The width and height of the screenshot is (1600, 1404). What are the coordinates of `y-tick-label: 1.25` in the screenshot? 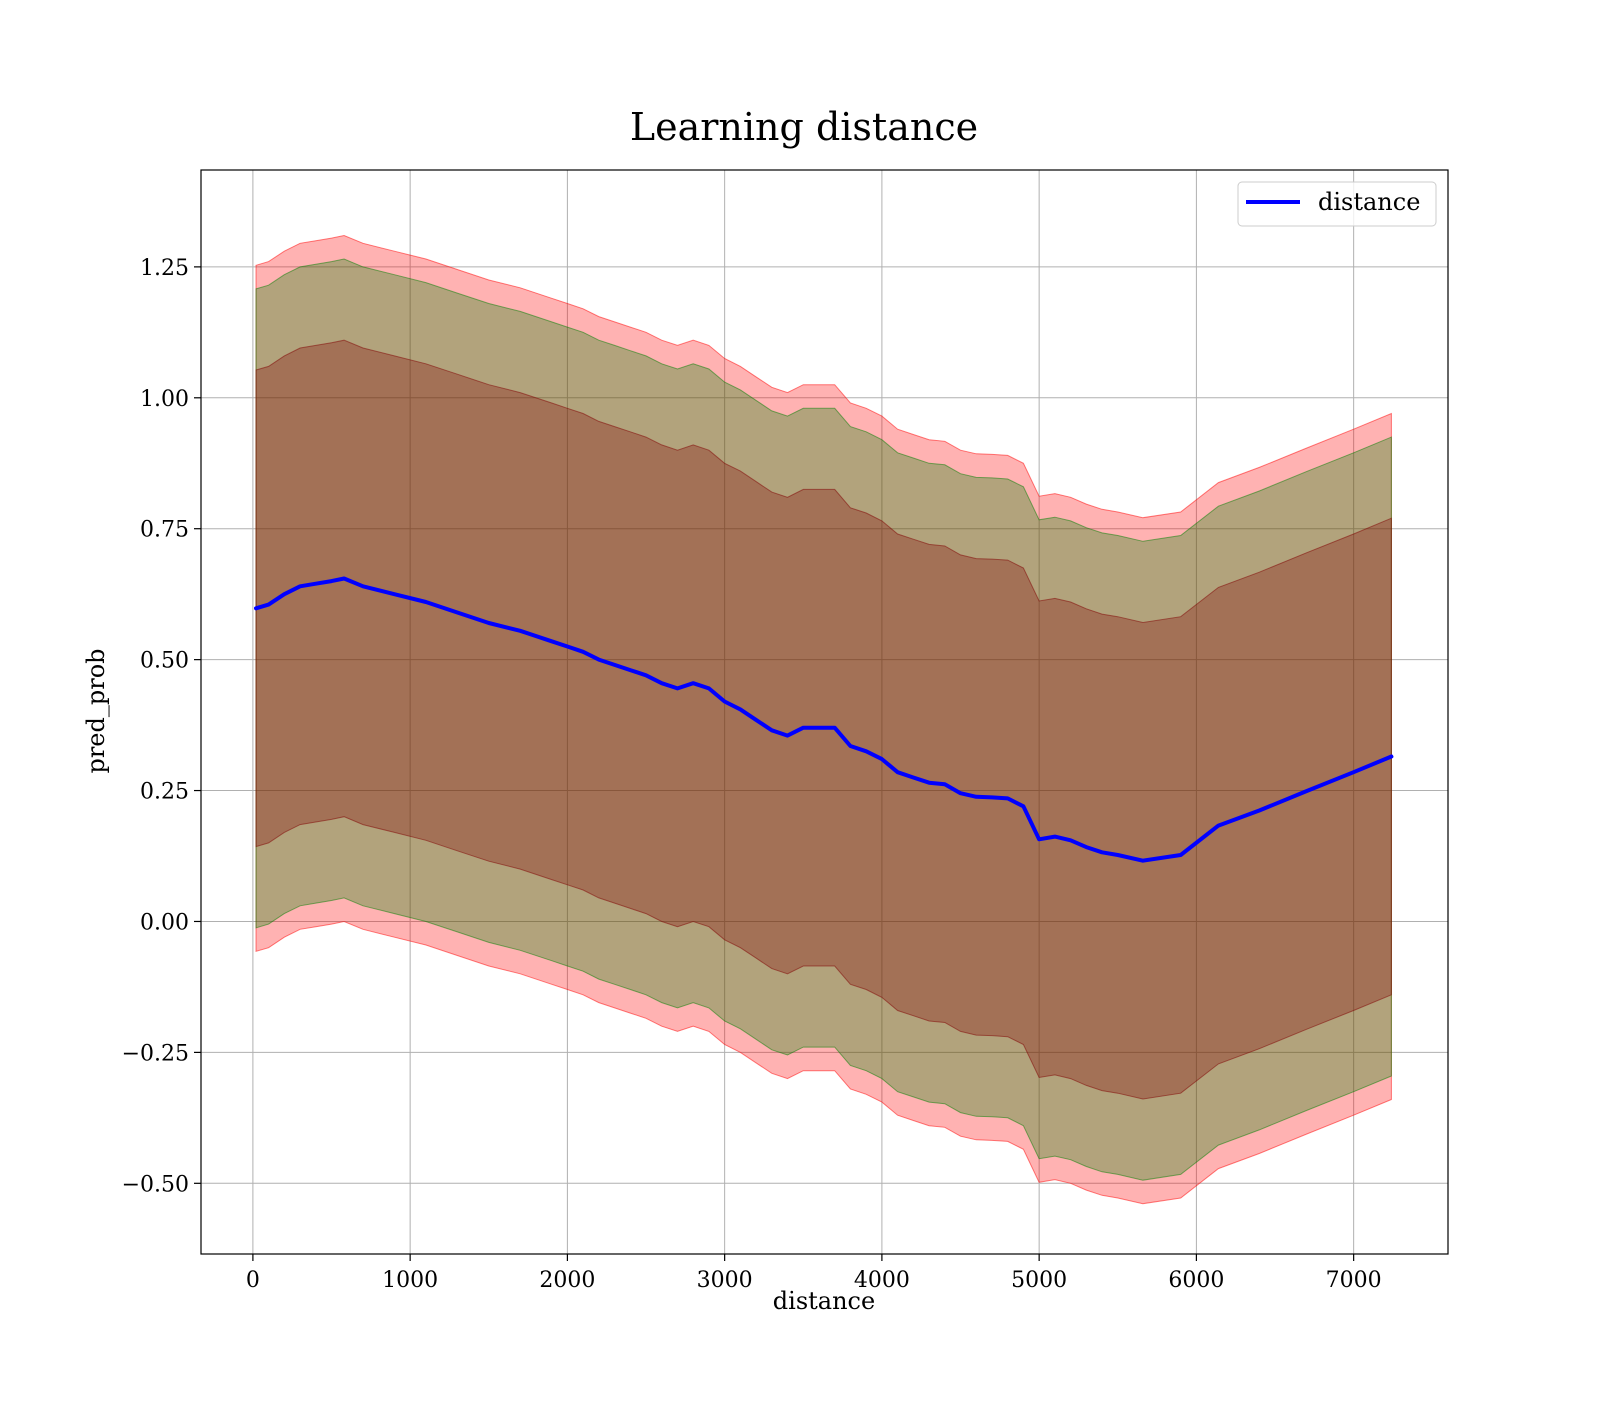 It's located at (164, 268).